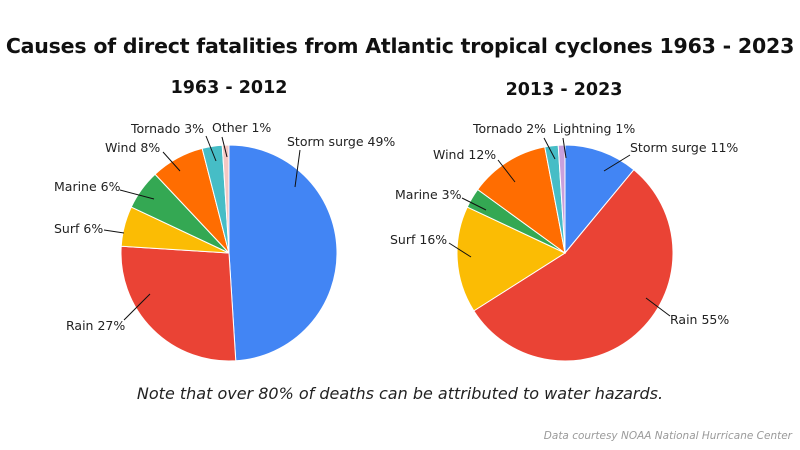  Describe the element at coordinates (699, 319) in the screenshot. I see `slice-label-rain: Rain 55%` at that location.